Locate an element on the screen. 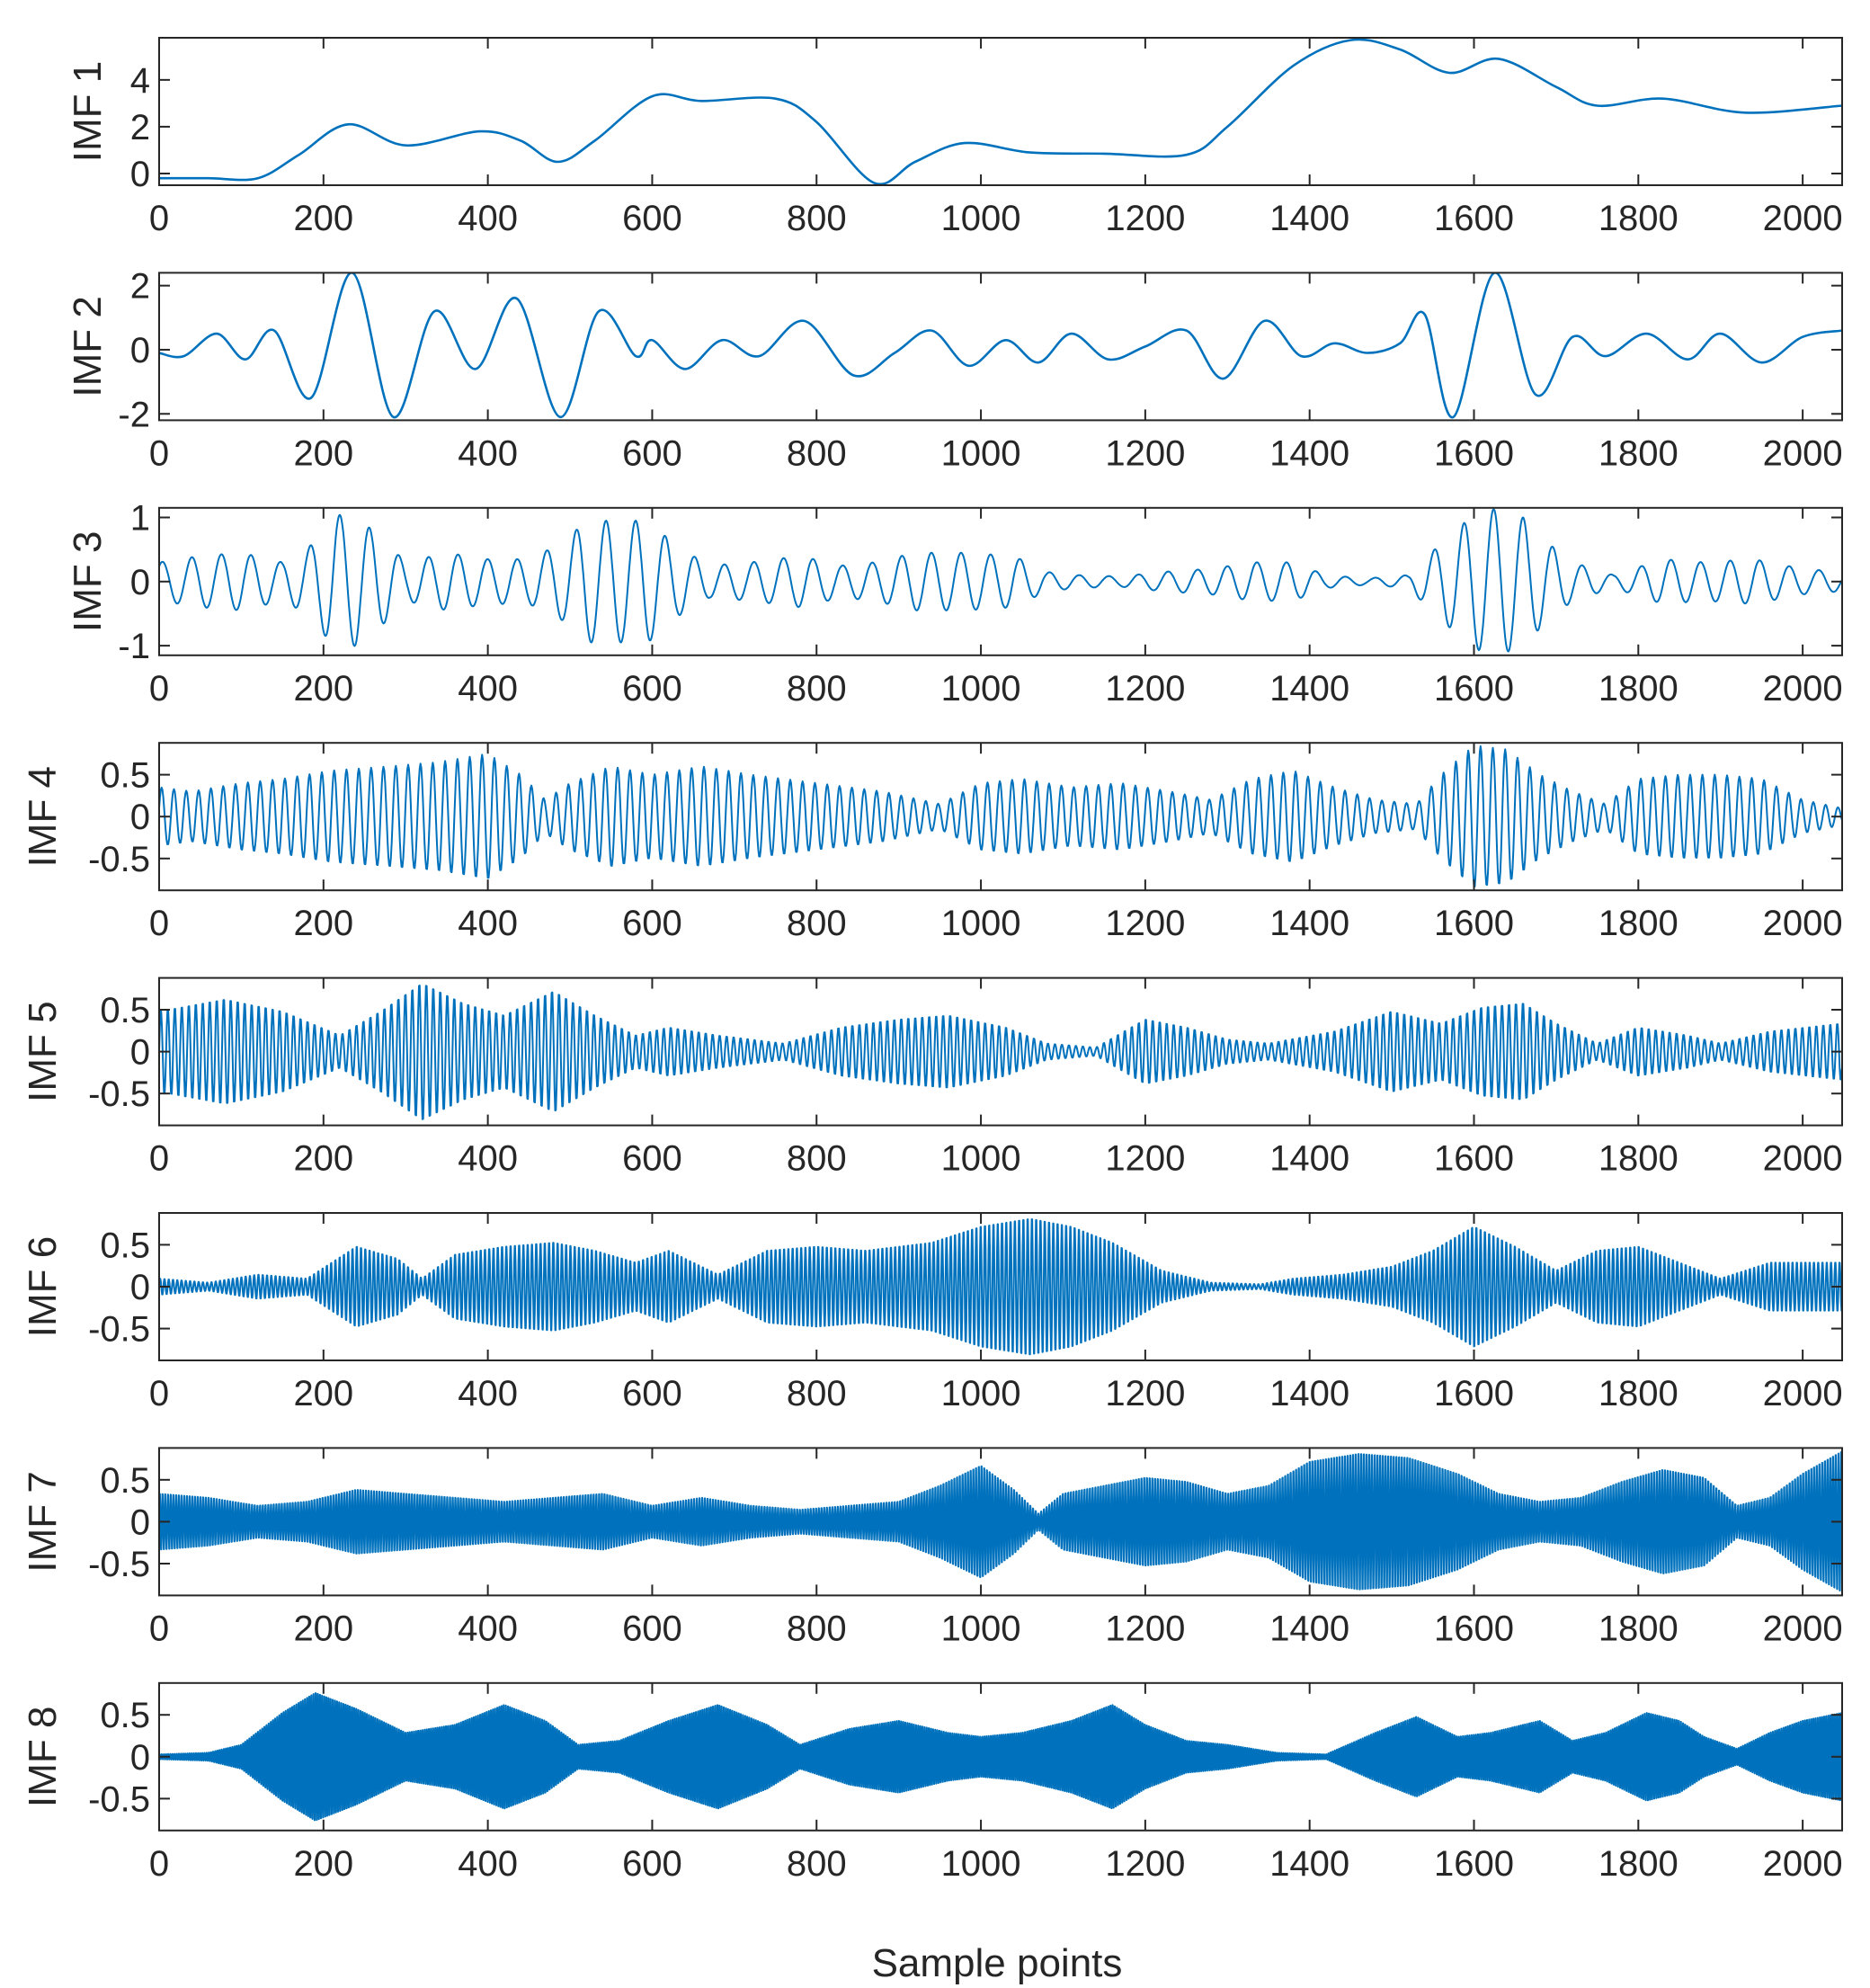 The width and height of the screenshot is (1870, 1988). x-axis-label: Sample points is located at coordinates (997, 1963).